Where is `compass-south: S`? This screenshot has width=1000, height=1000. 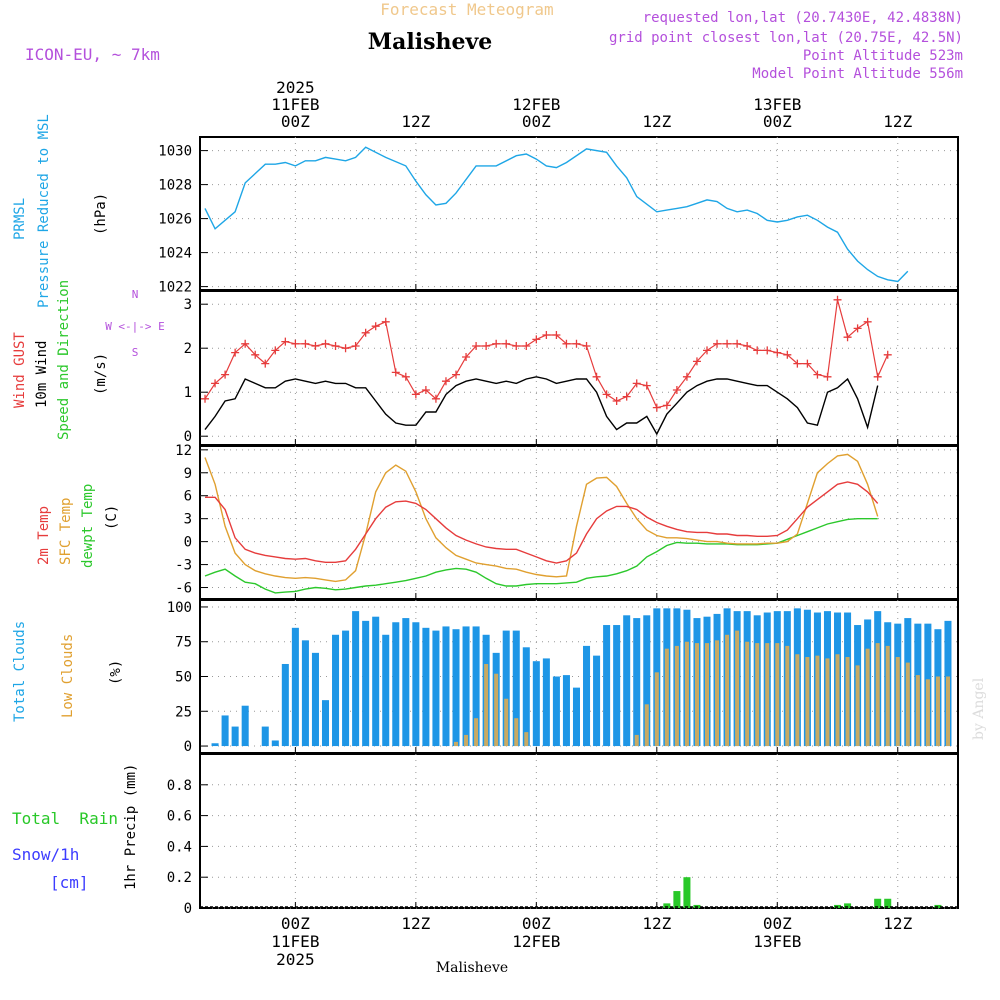 compass-south: S is located at coordinates (135, 352).